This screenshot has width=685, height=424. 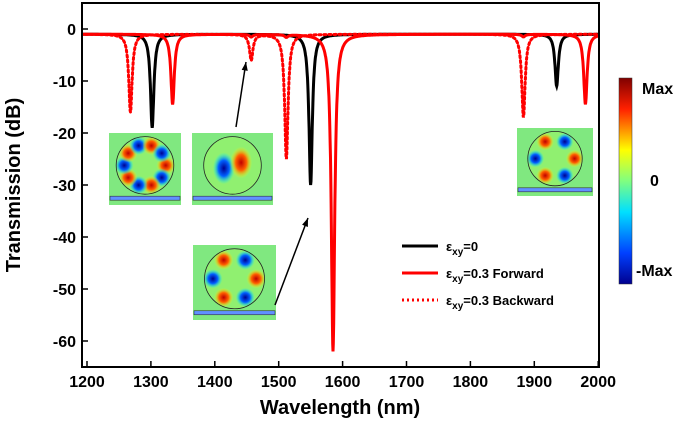 I want to click on x-axis-label: Wavelength (nm), so click(x=340, y=408).